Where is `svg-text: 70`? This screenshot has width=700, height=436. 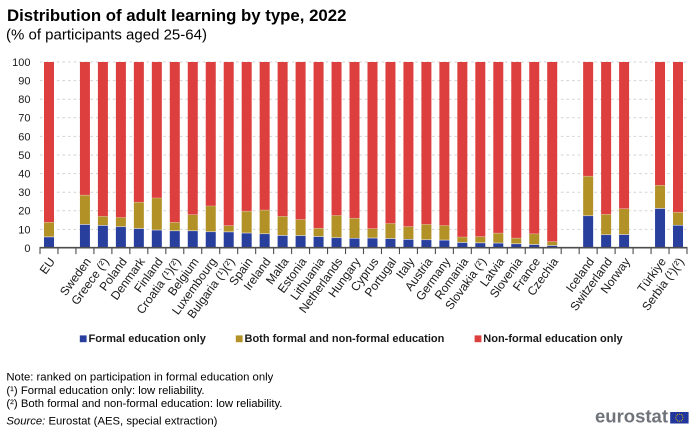
svg-text: 70 is located at coordinates (24, 119).